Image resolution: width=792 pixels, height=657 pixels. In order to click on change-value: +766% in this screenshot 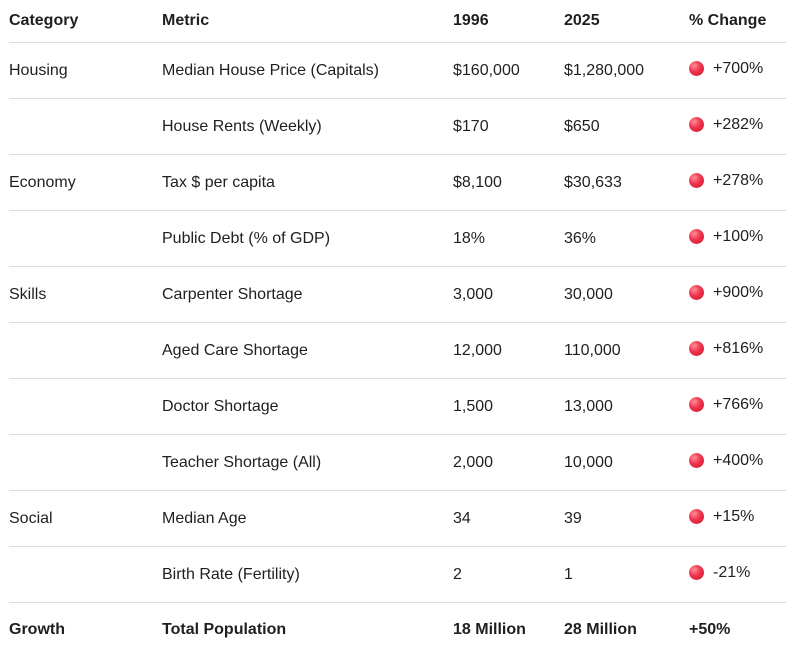, I will do `click(738, 405)`.